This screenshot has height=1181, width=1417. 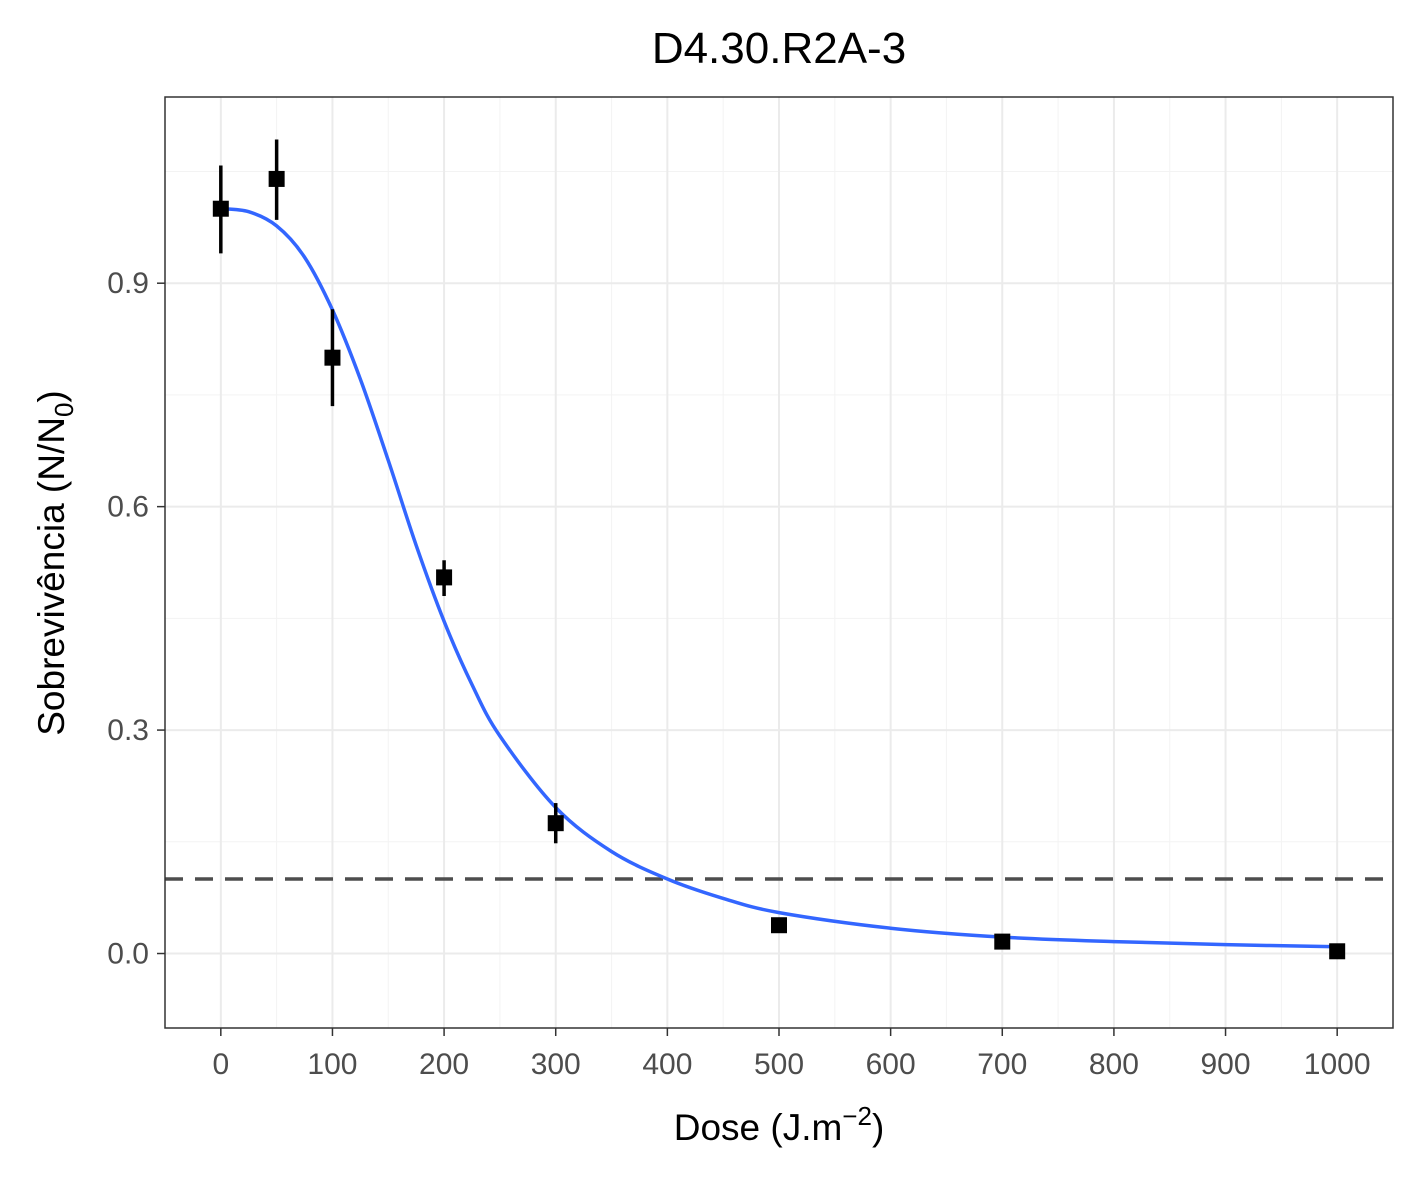 What do you see at coordinates (220, 1064) in the screenshot?
I see `x-tick-label: 0` at bounding box center [220, 1064].